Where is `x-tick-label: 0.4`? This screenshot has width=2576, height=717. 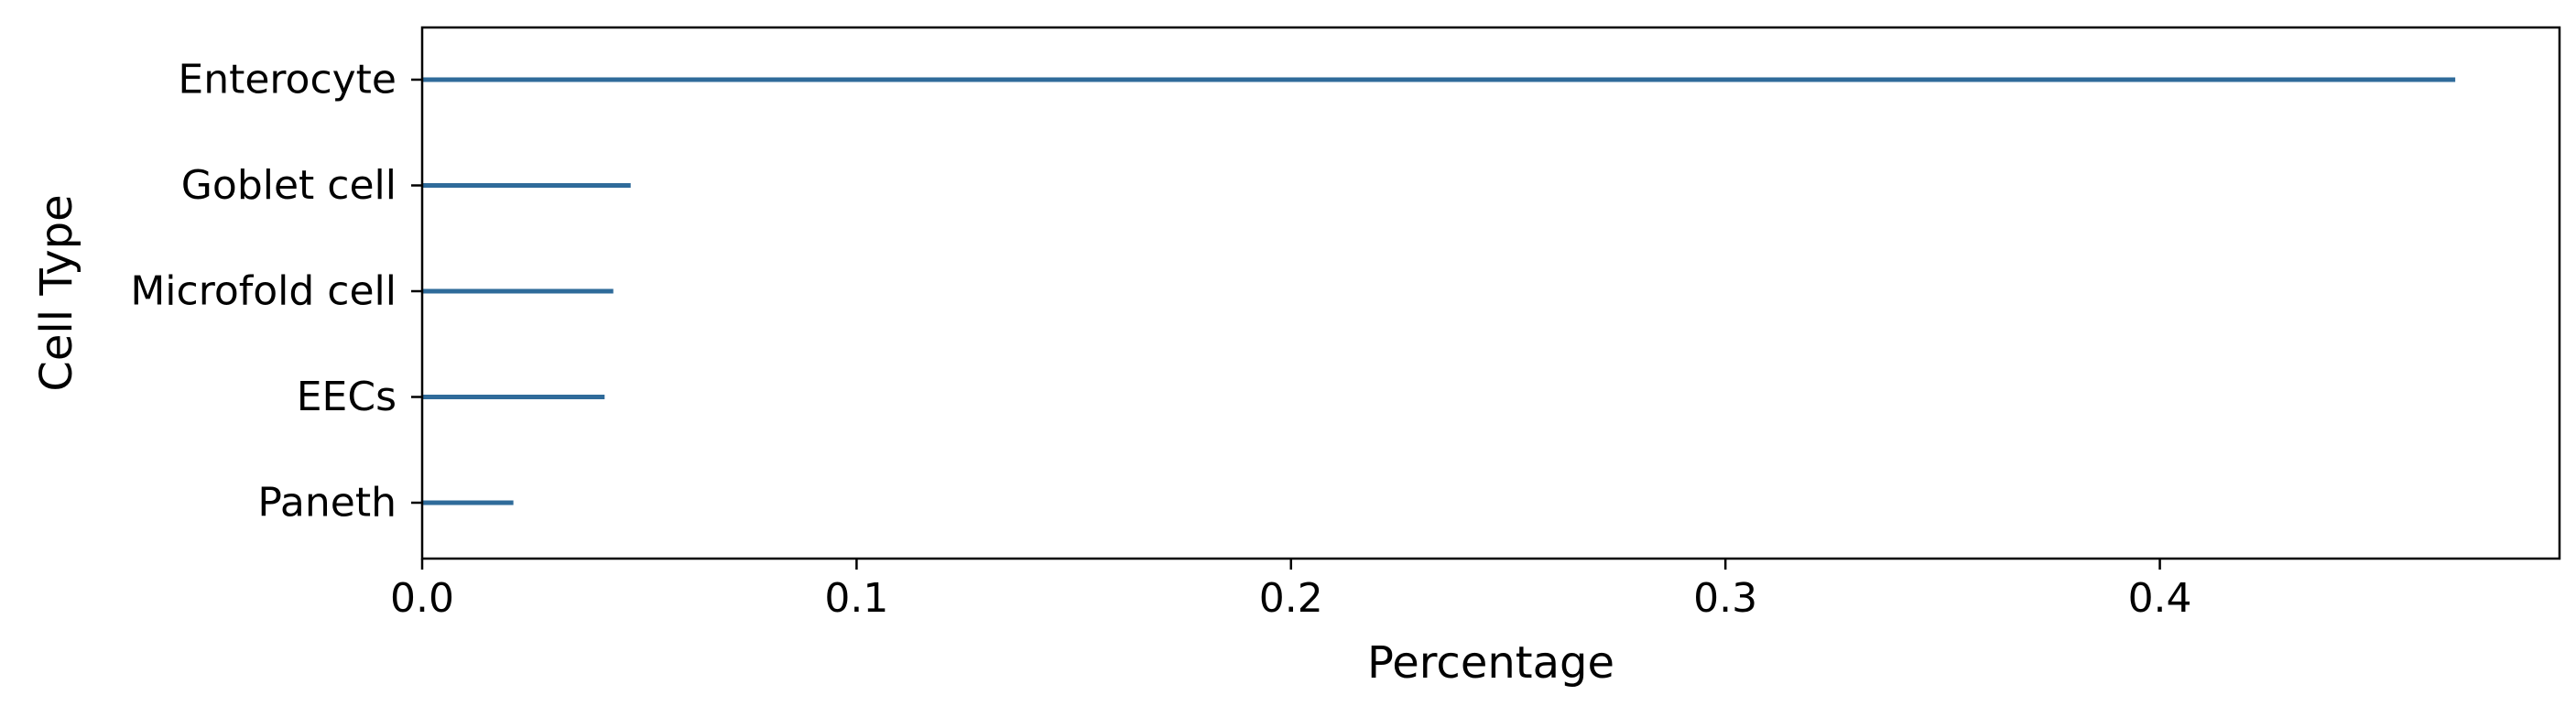
x-tick-label: 0.4 is located at coordinates (2160, 598).